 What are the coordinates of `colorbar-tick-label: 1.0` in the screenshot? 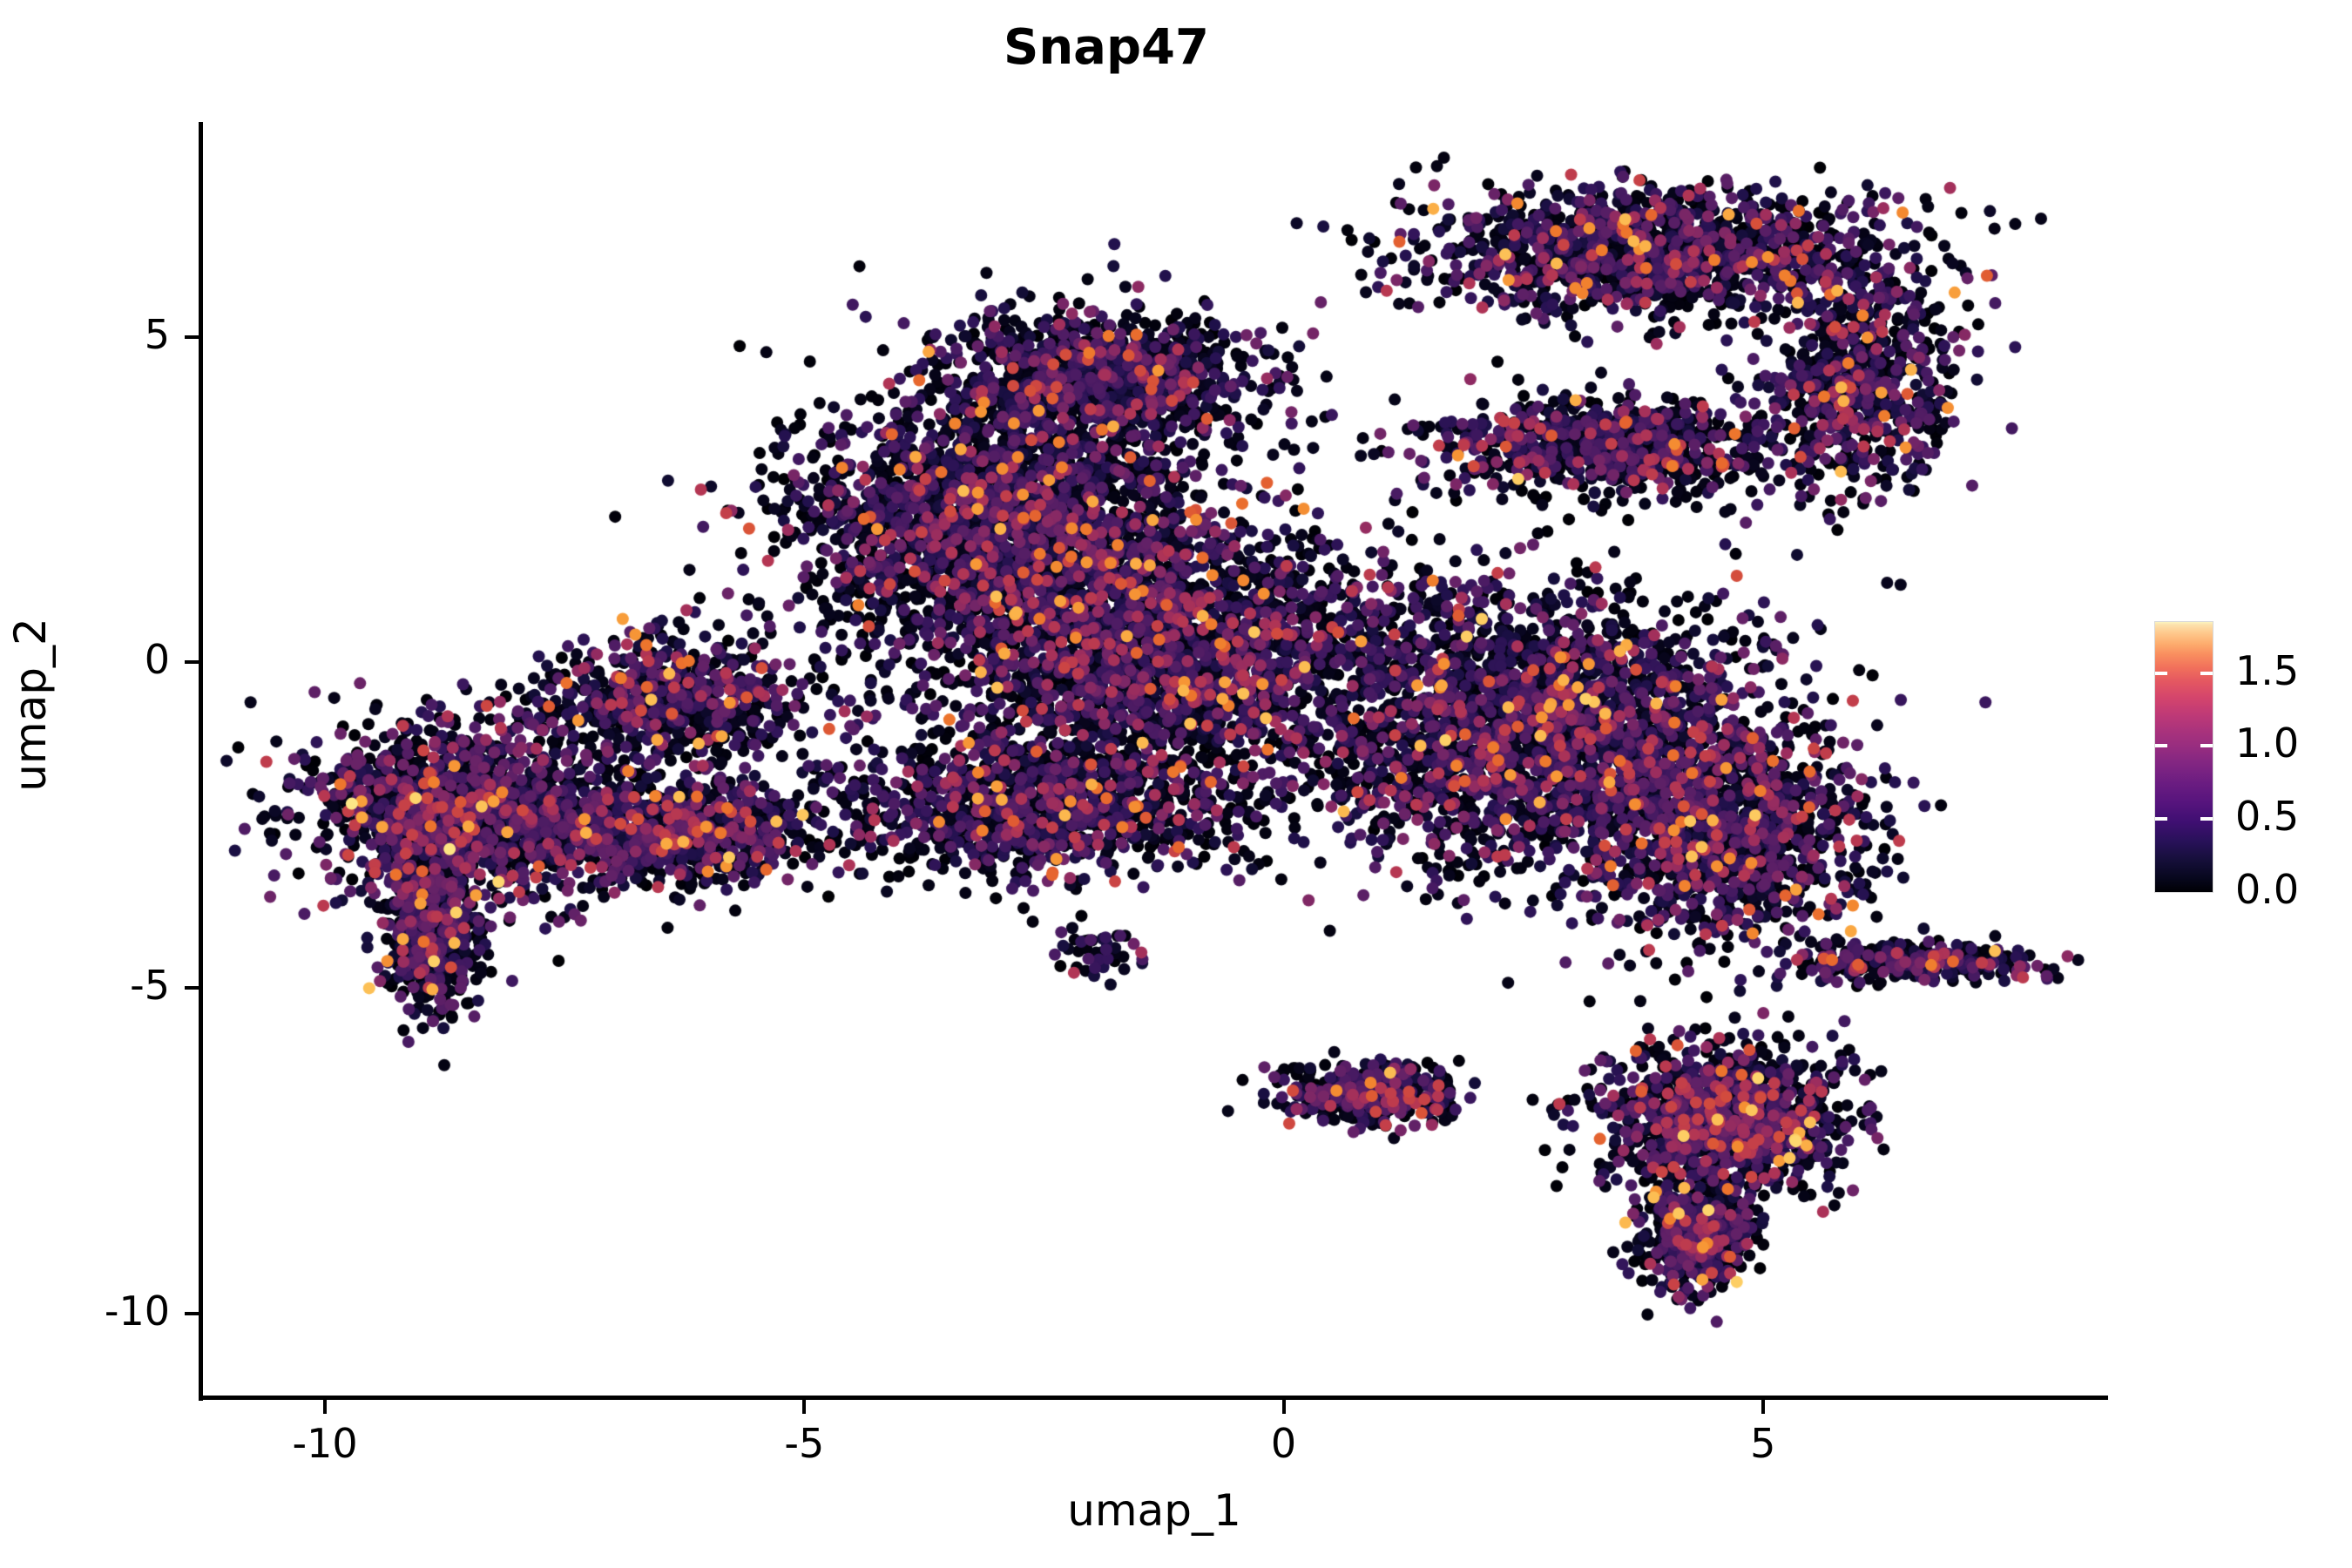 It's located at (2268, 743).